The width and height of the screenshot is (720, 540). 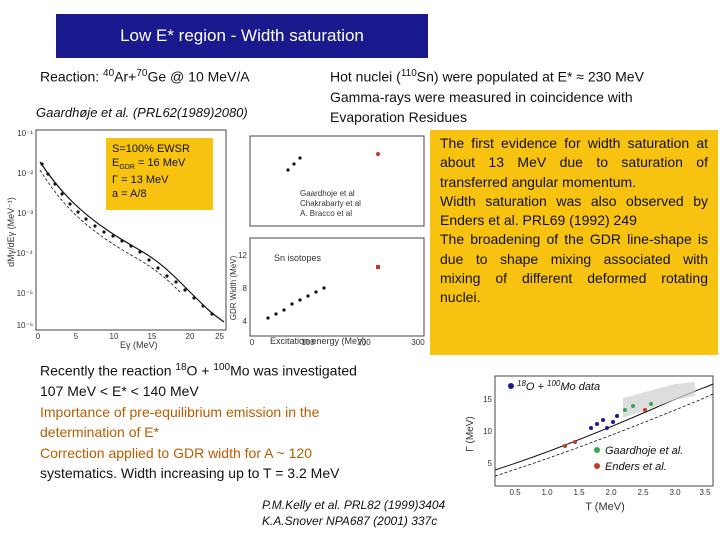 I want to click on spectrum-ytick-2: 10⁻³, so click(x=25, y=213).